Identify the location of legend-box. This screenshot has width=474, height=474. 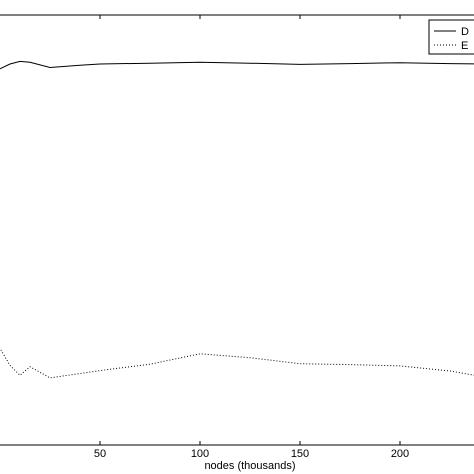
(451, 37).